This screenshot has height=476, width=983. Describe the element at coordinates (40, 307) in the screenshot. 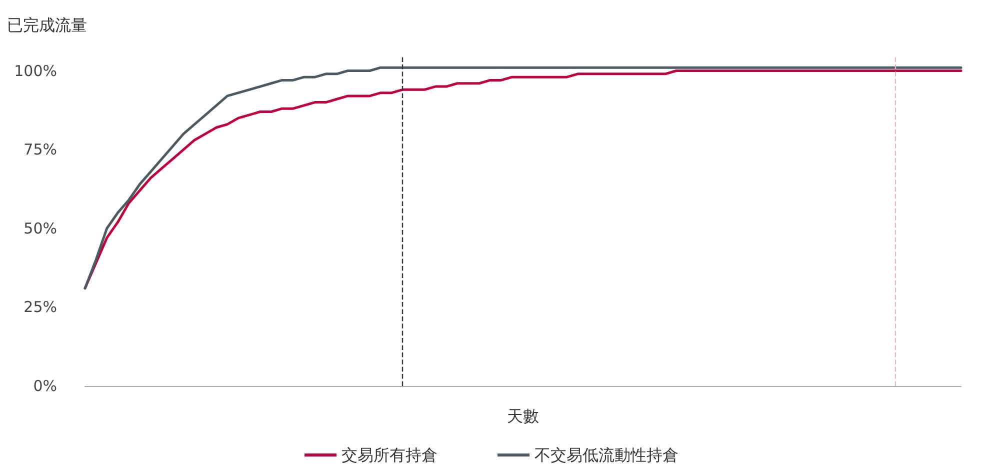

I see `y-tick-label: 25%` at that location.